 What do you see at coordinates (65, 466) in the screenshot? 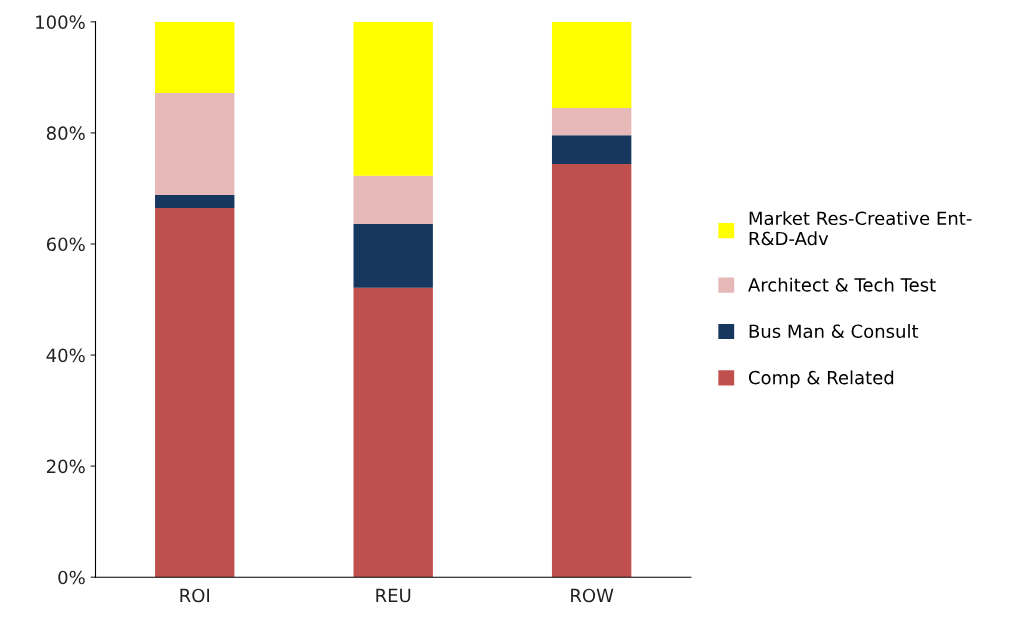
I see `y-tick-label: 20%` at bounding box center [65, 466].